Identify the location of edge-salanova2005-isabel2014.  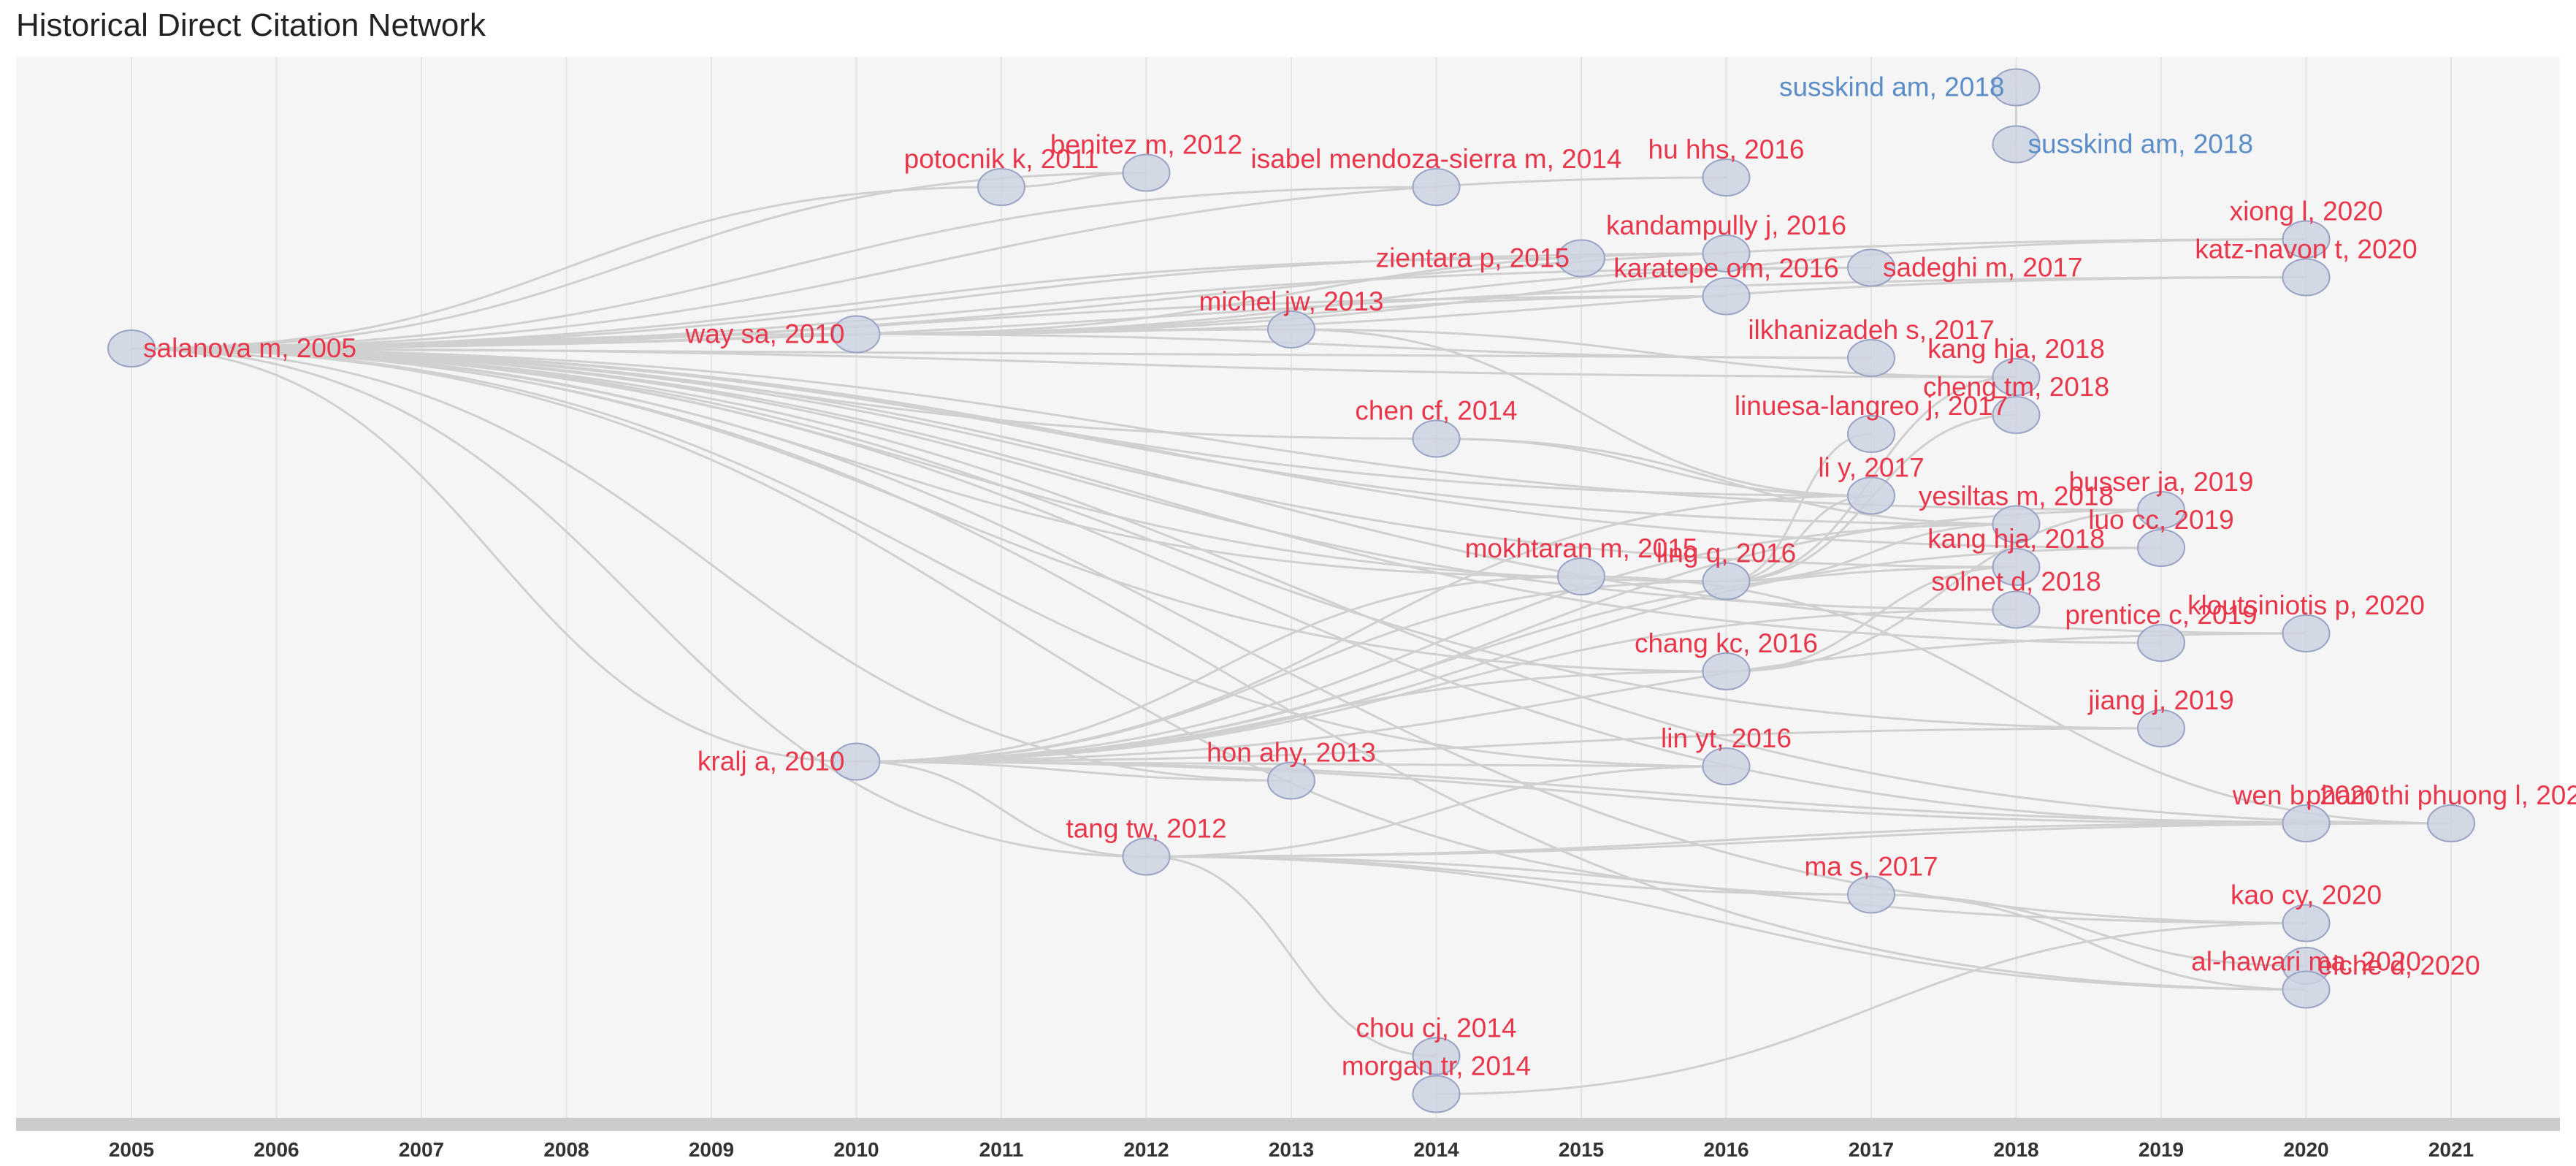
(784, 268).